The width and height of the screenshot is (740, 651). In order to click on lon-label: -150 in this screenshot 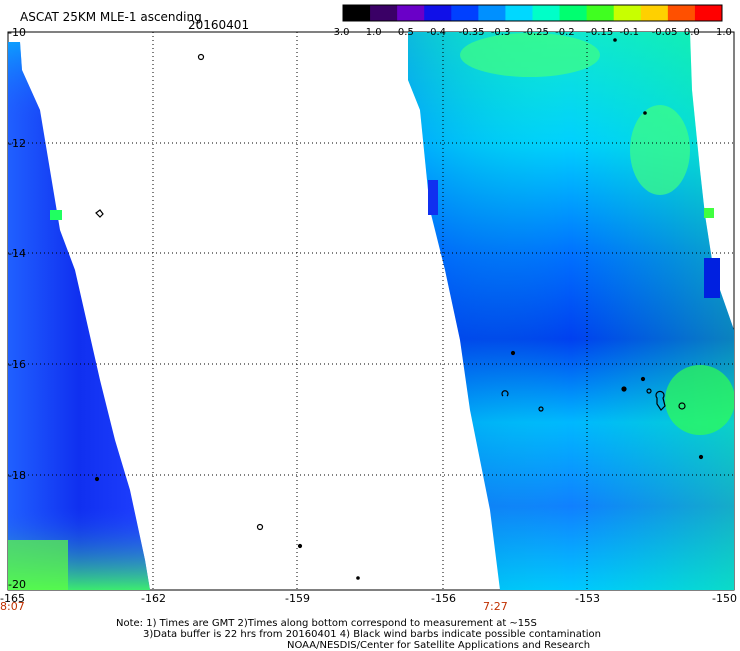, I will do `click(724, 598)`.